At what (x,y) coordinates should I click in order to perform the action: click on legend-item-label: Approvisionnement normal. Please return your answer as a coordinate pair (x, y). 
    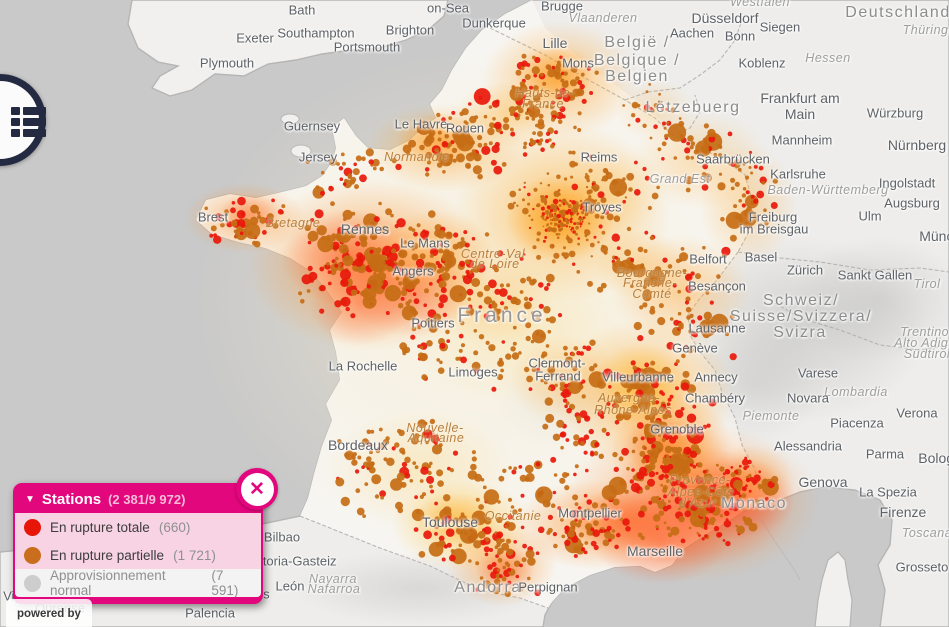
    Looking at the image, I should click on (108, 582).